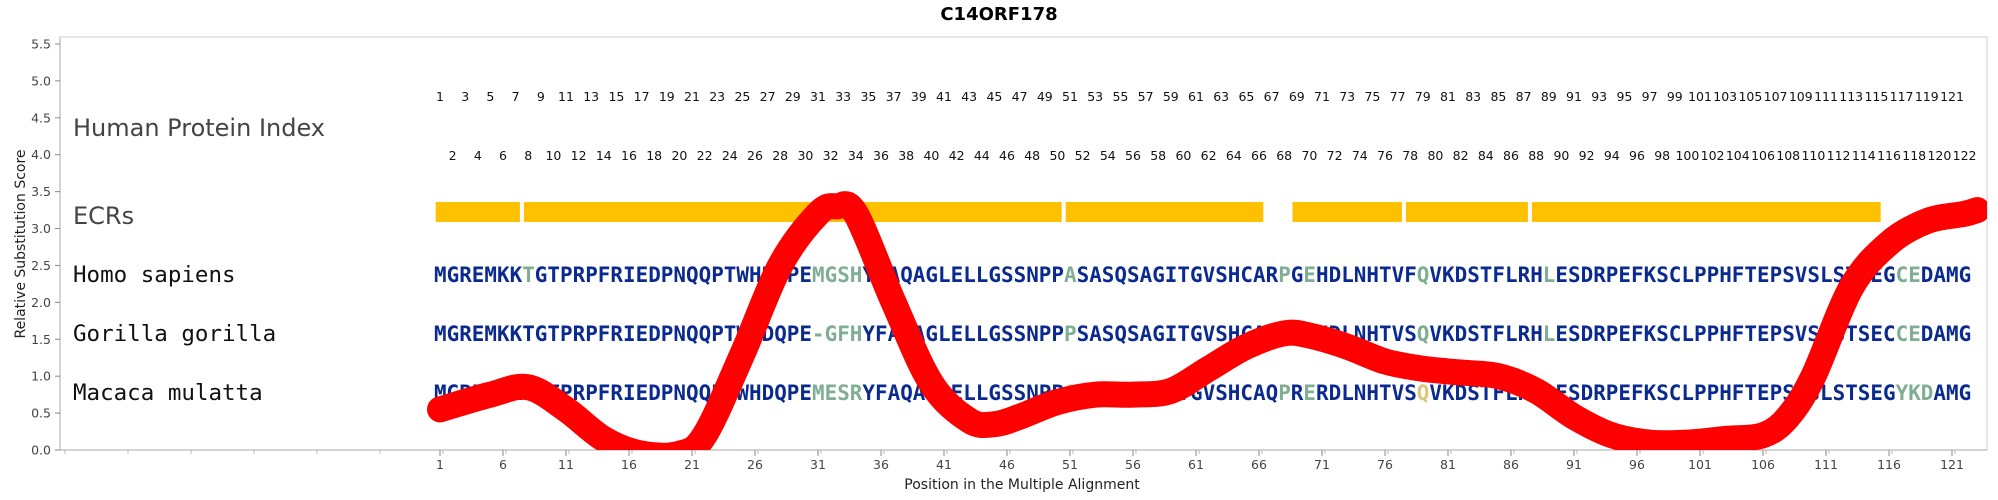 This screenshot has width=1998, height=500. What do you see at coordinates (1952, 464) in the screenshot?
I see `x-tick-label: 121` at bounding box center [1952, 464].